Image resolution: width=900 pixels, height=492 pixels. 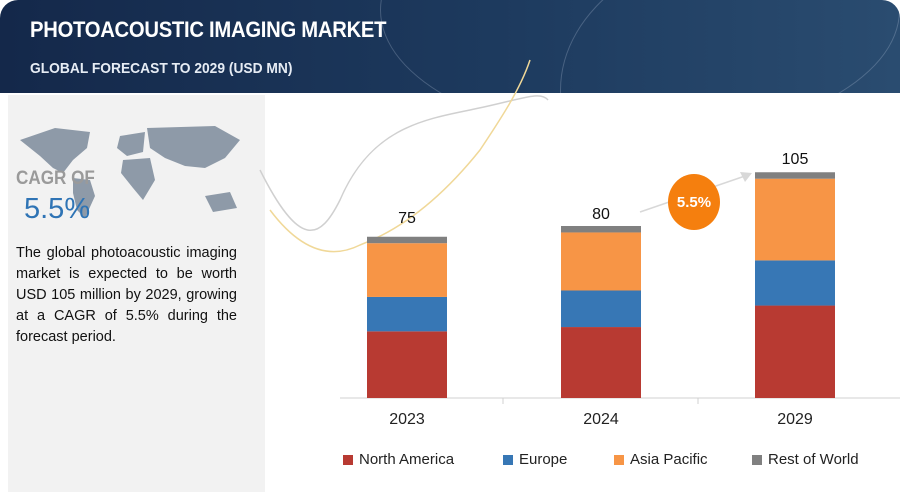 I want to click on legend-label: Rest of World, so click(x=813, y=459).